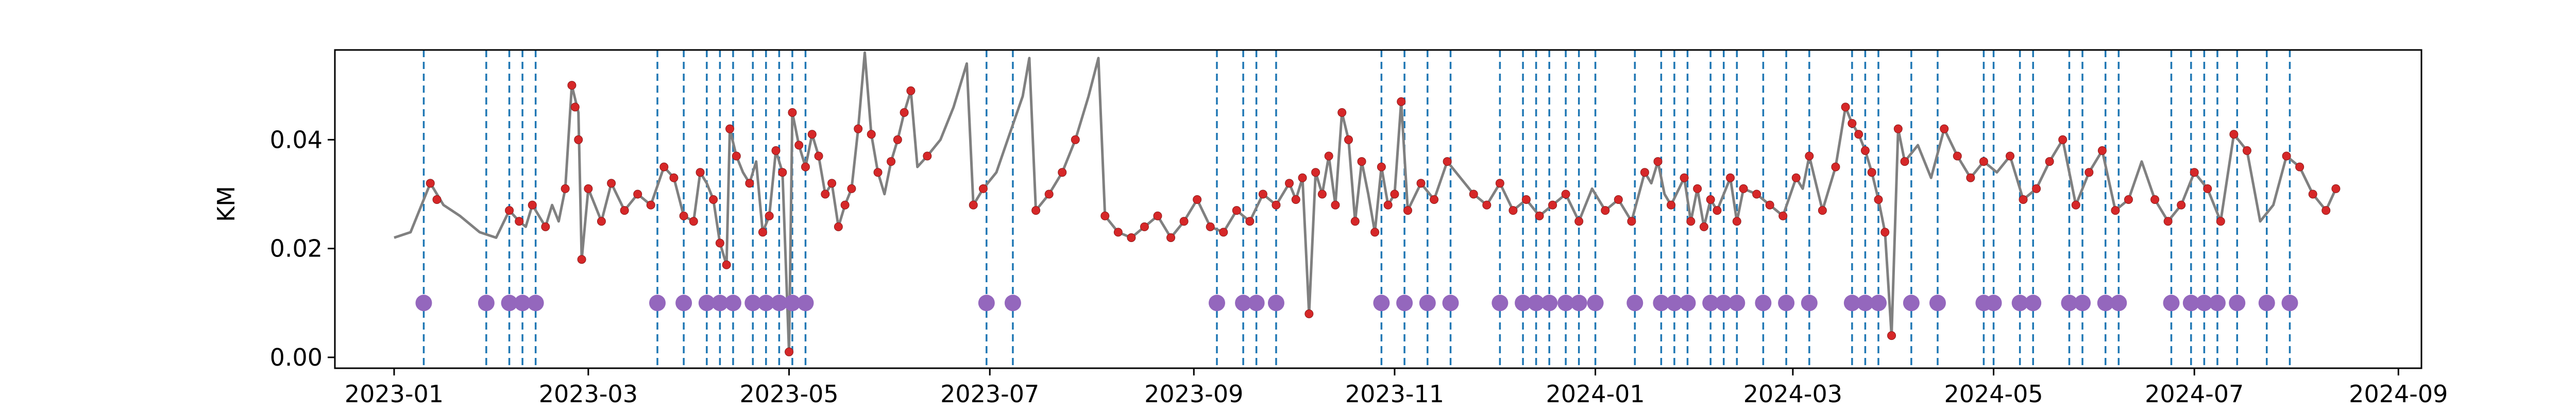  Describe the element at coordinates (1993, 394) in the screenshot. I see `x-tick-label: 2024-05` at that location.